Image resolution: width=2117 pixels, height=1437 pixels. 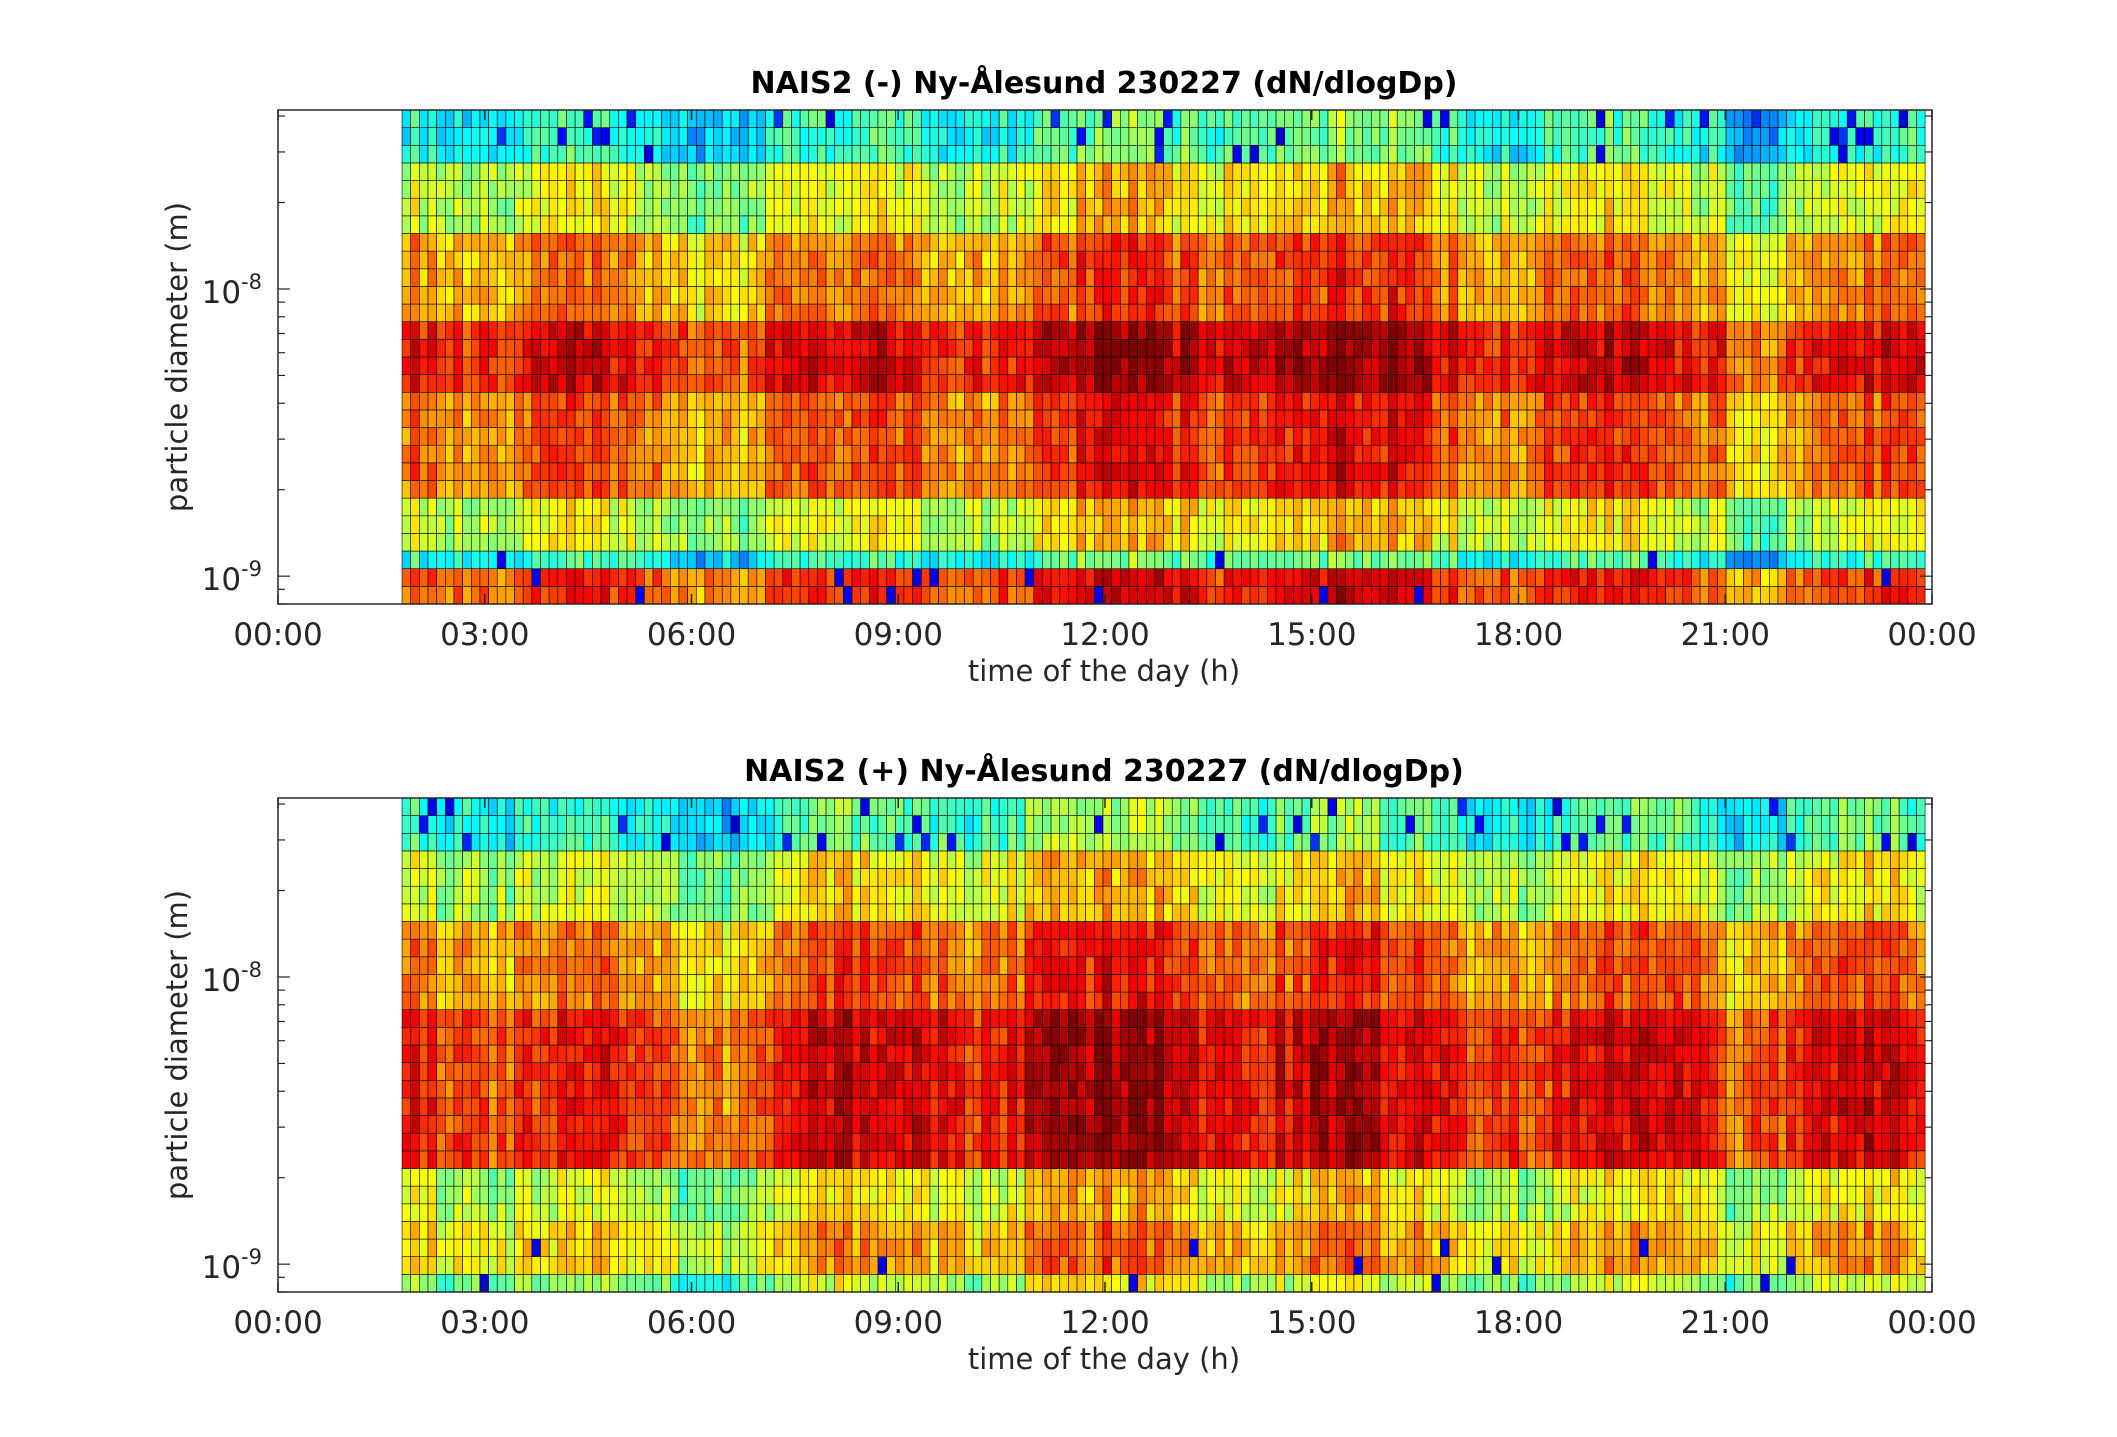 I want to click on x-tick-label: 18:00, so click(x=1518, y=635).